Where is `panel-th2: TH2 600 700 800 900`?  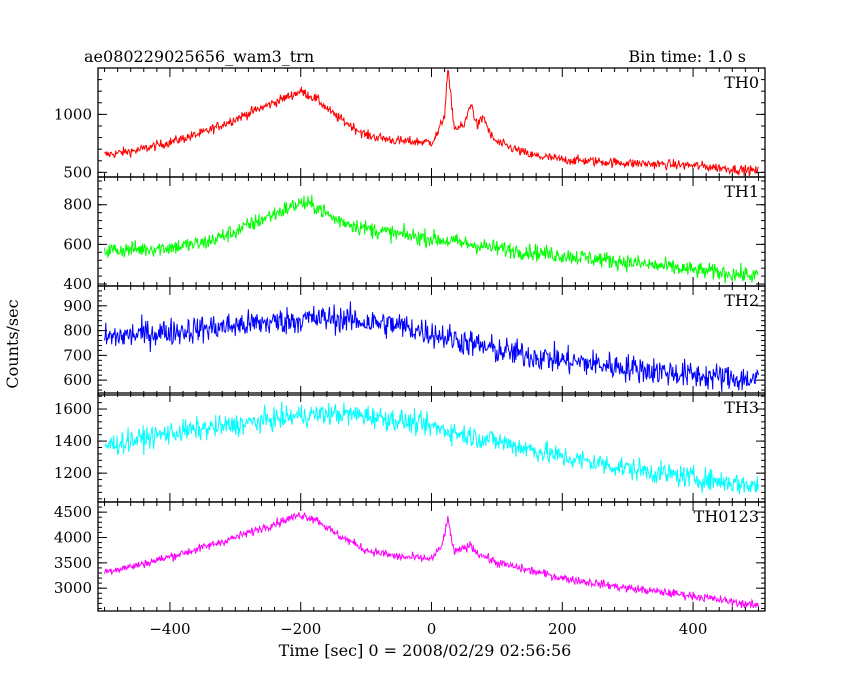 panel-th2: TH2 600 700 800 900 is located at coordinates (414, 340).